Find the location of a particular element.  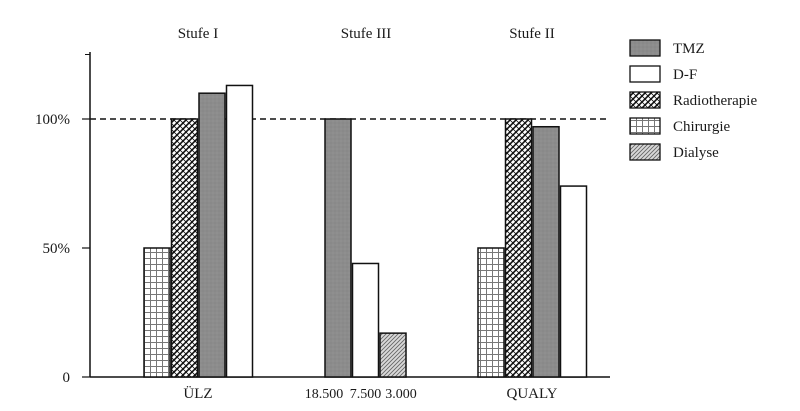

bar-dialyse is located at coordinates (393, 355).